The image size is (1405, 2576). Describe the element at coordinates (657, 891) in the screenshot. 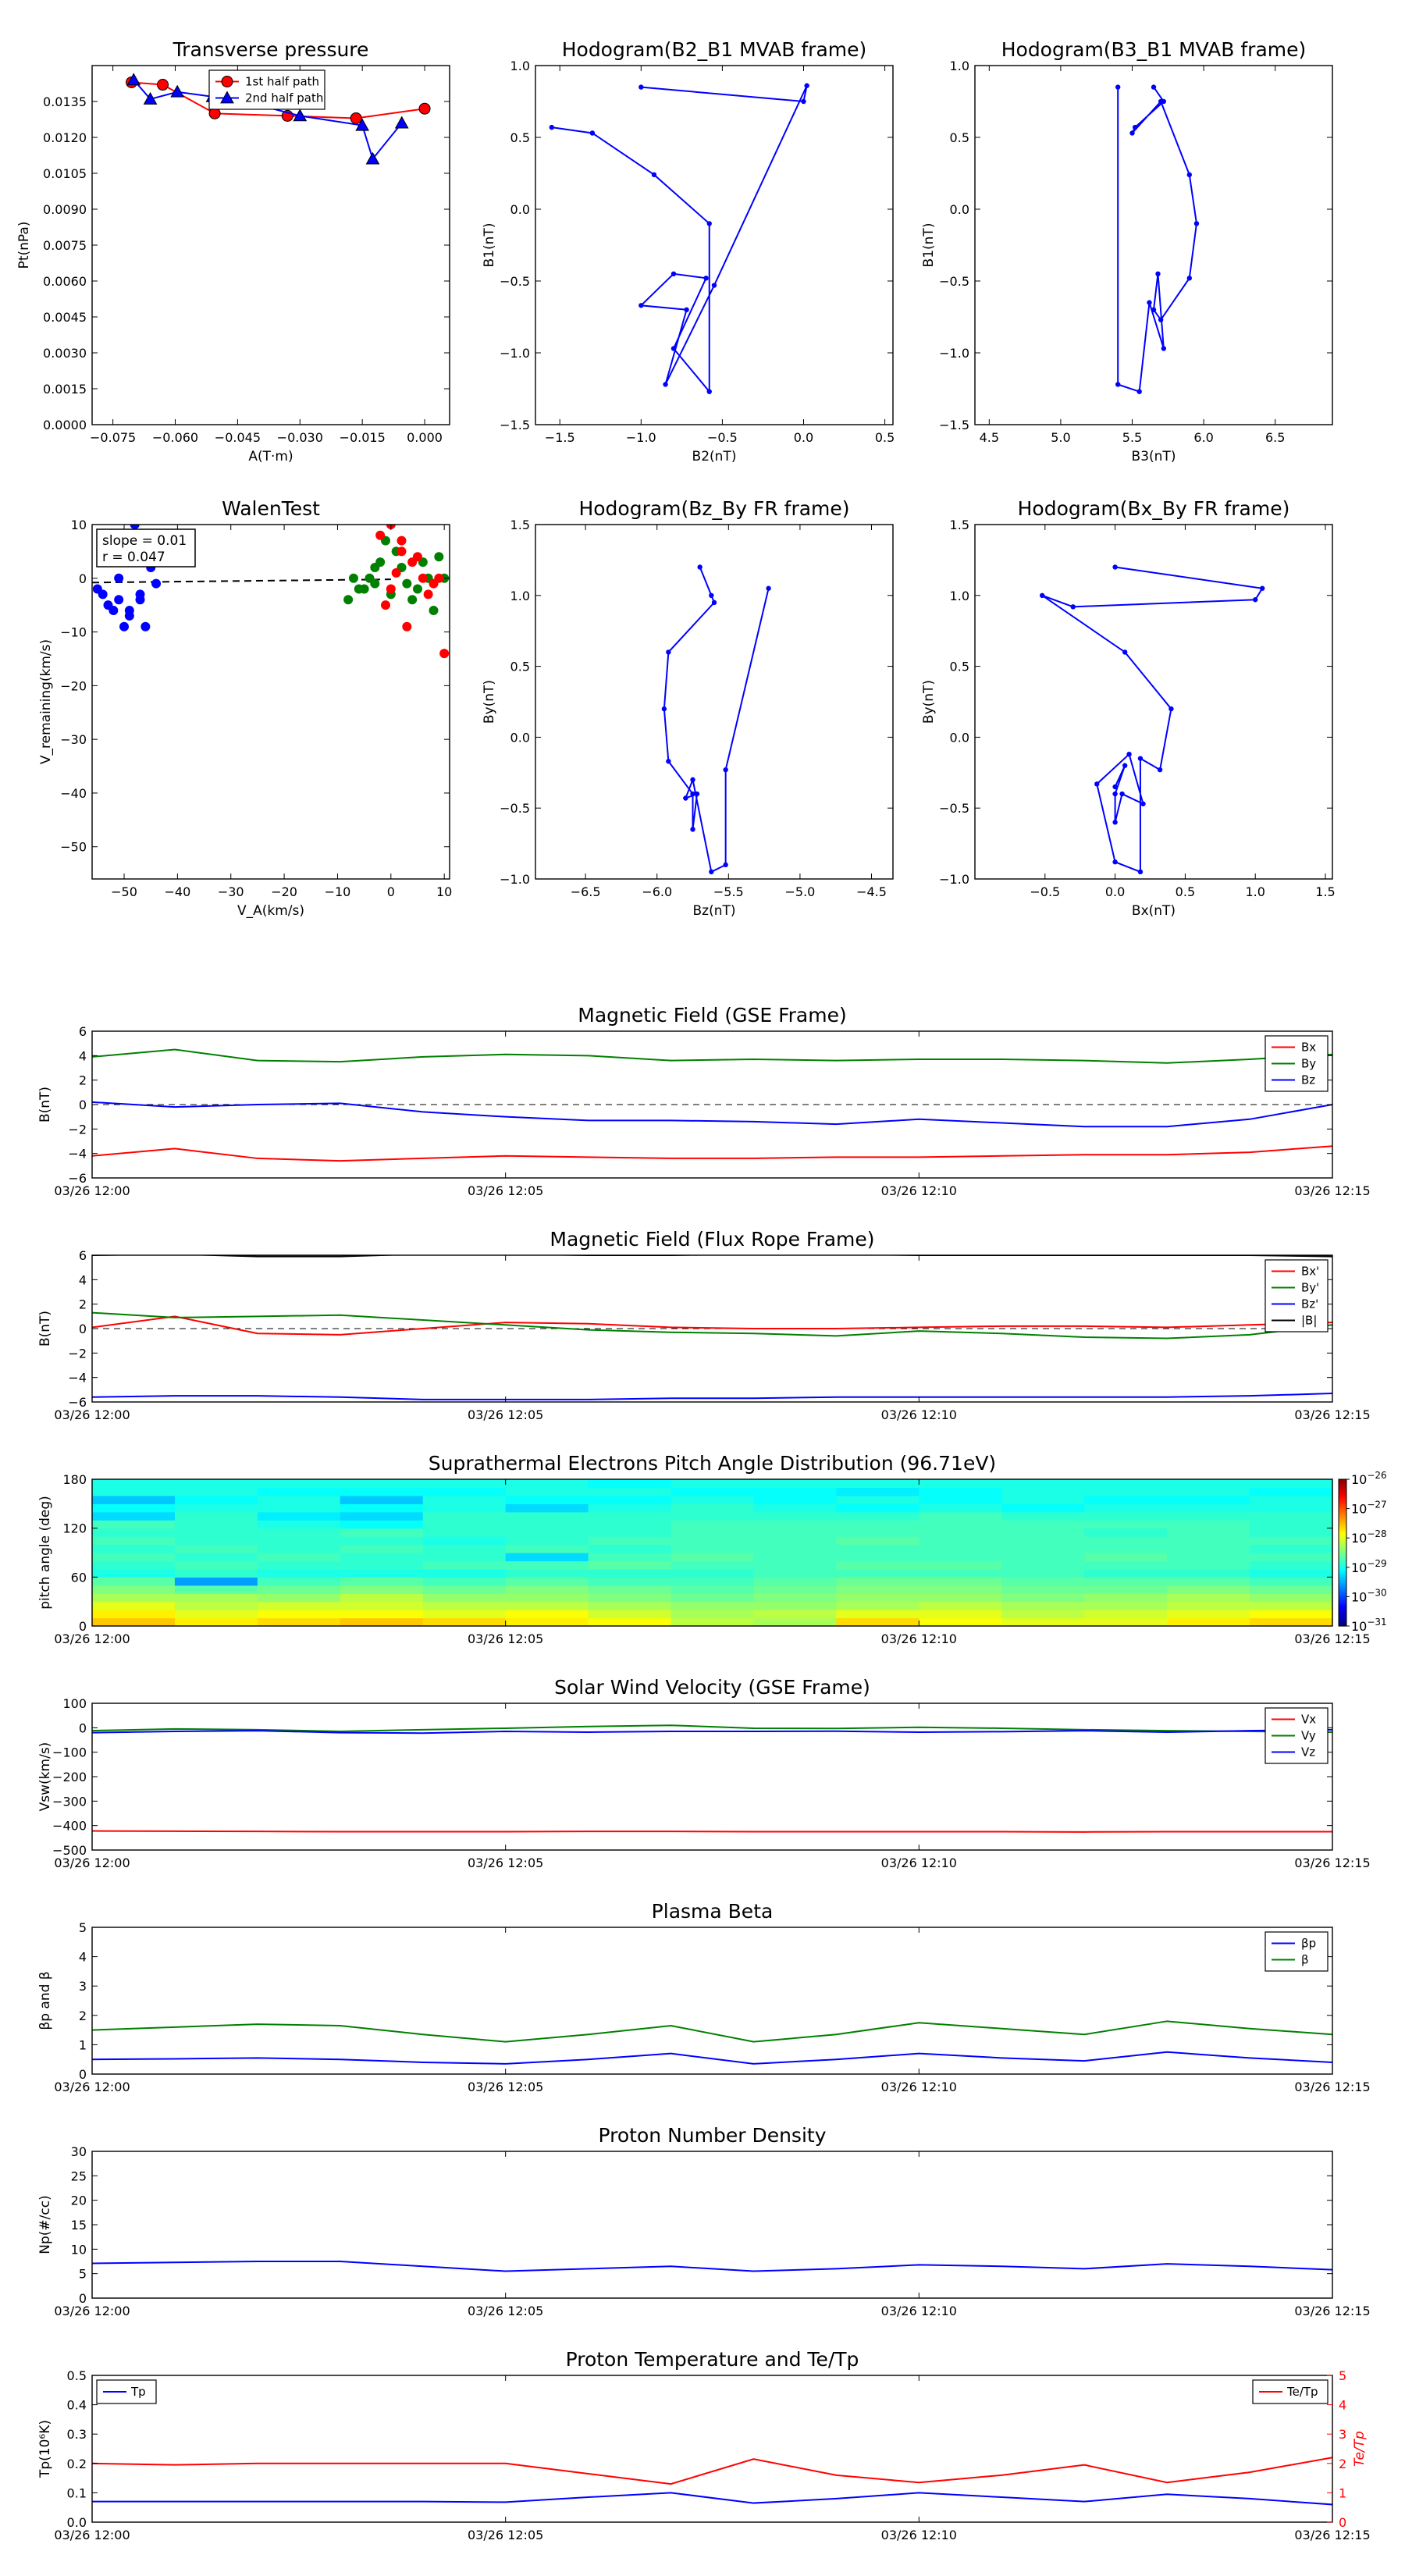

I see `x-tick-label: −6.0` at that location.